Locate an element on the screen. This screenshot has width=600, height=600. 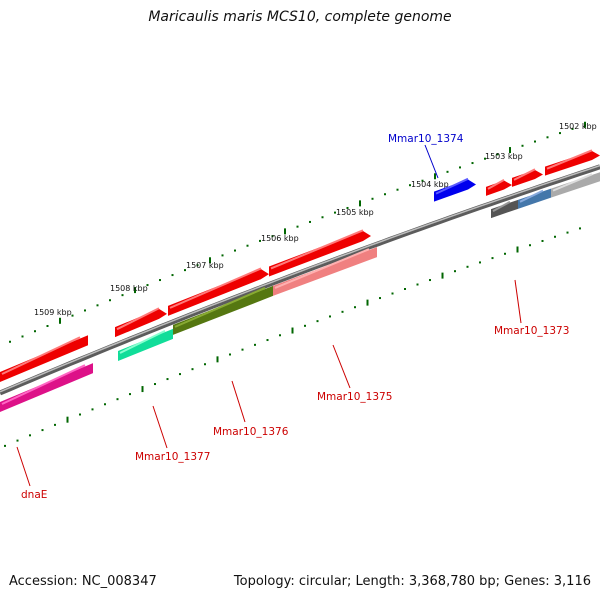
gene-band-grey is located at coordinates (504, 209).